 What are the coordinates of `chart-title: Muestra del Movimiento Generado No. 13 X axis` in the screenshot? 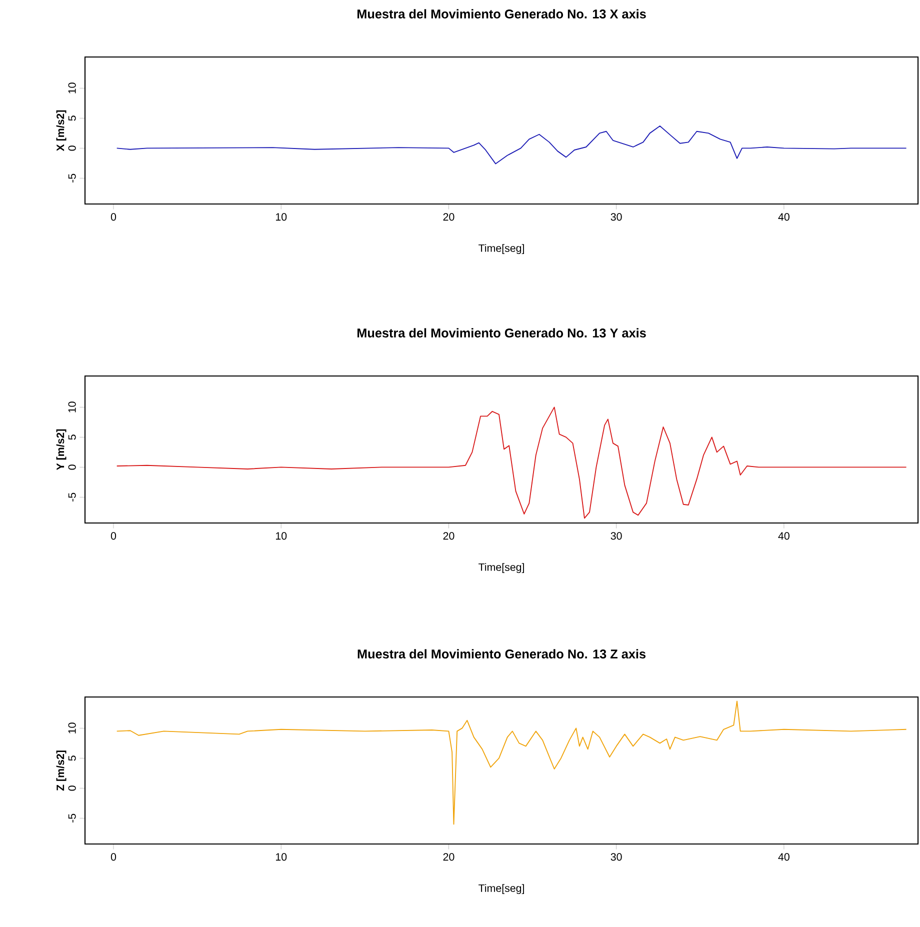 It's located at (501, 13).